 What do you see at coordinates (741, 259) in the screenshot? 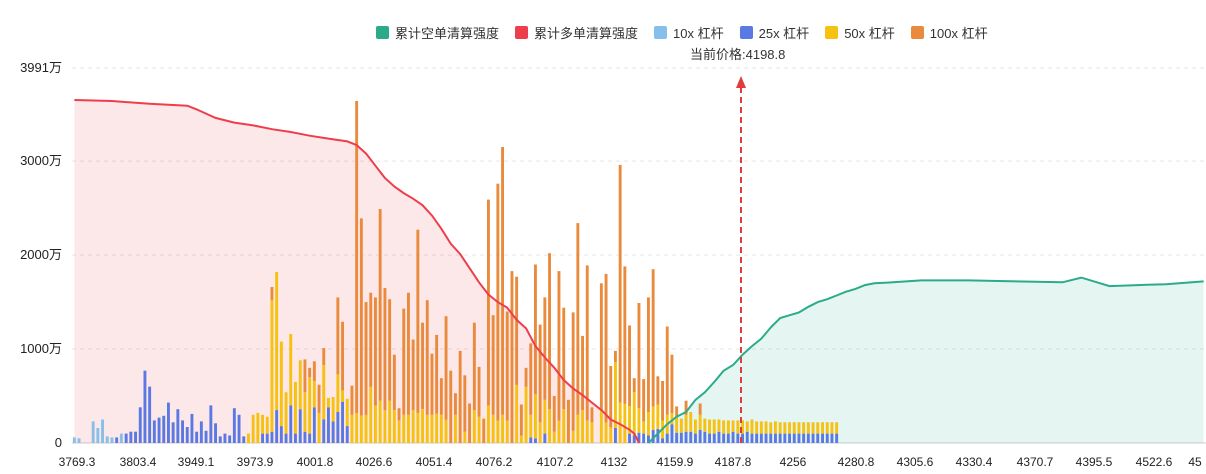
I see `current-price-marker` at bounding box center [741, 259].